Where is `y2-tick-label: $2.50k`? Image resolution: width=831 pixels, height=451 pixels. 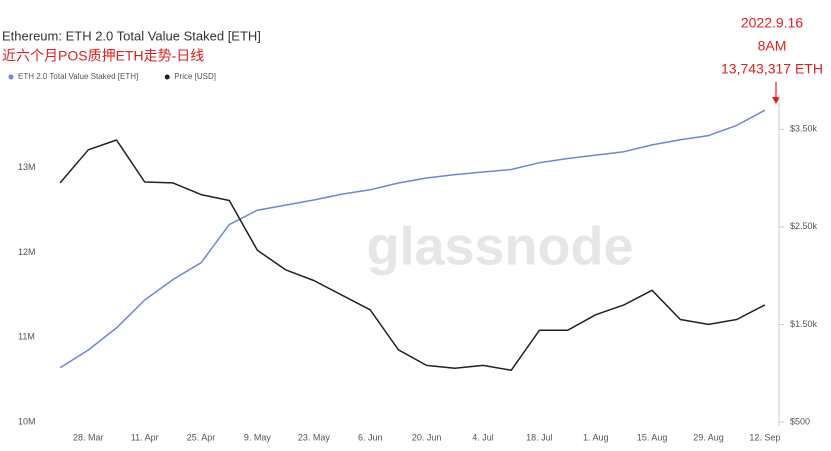 y2-tick-label: $2.50k is located at coordinates (804, 226).